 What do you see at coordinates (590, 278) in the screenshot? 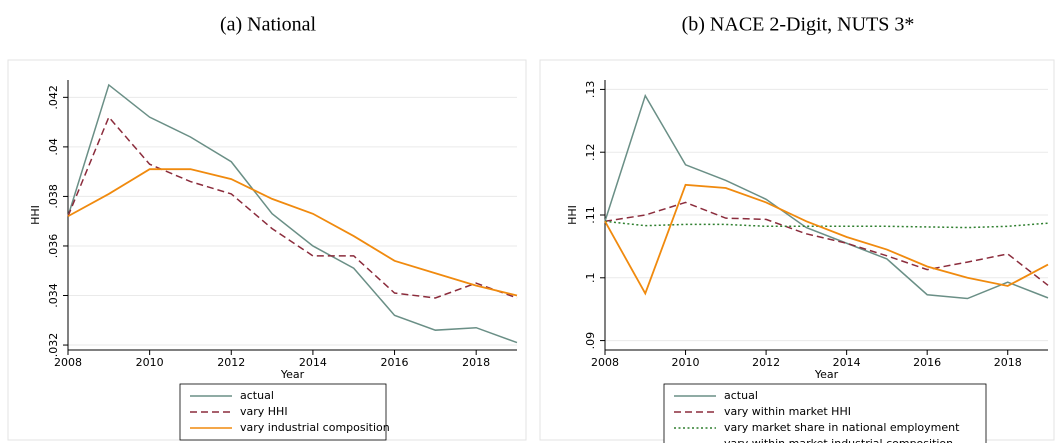
I see `y-tick-label: .1` at bounding box center [590, 278].